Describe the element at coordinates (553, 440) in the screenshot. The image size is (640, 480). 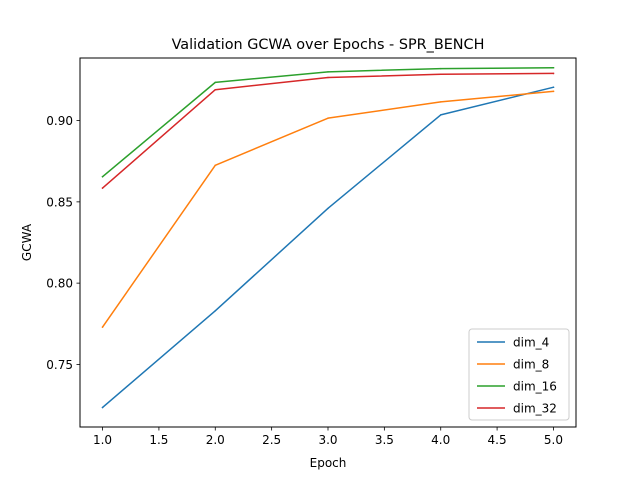
I see `x-tick-label: 5.0` at that location.